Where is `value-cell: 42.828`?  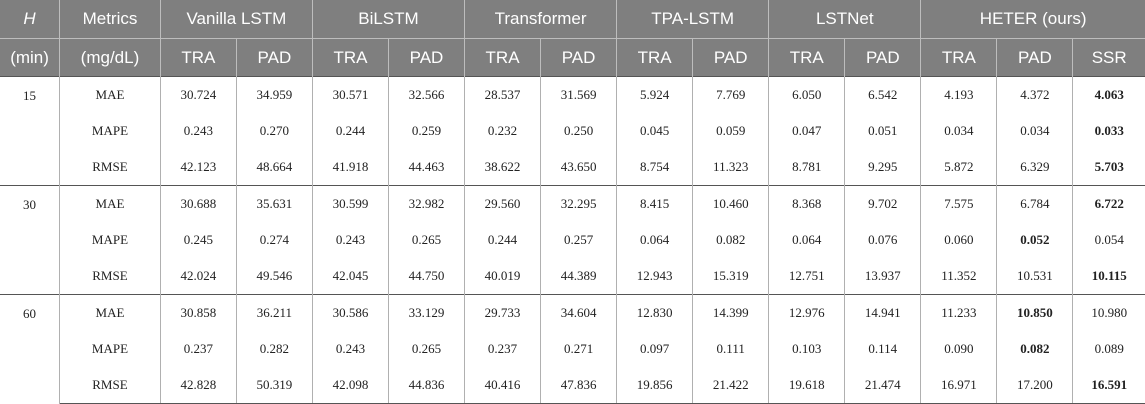
value-cell: 42.828 is located at coordinates (198, 385).